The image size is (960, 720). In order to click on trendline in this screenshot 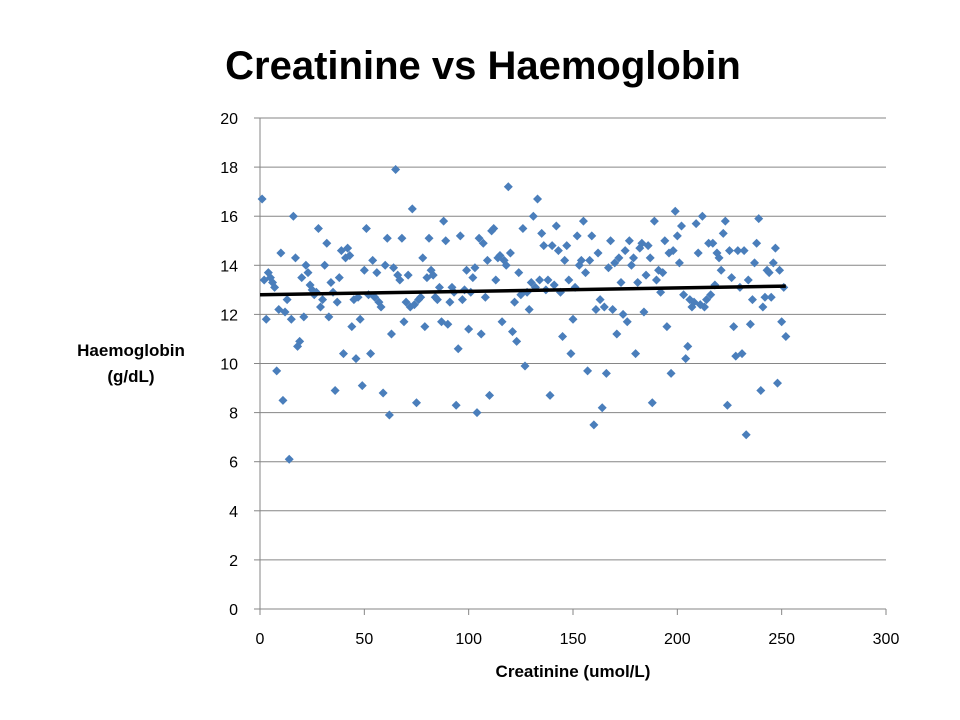, I will do `click(522, 290)`.